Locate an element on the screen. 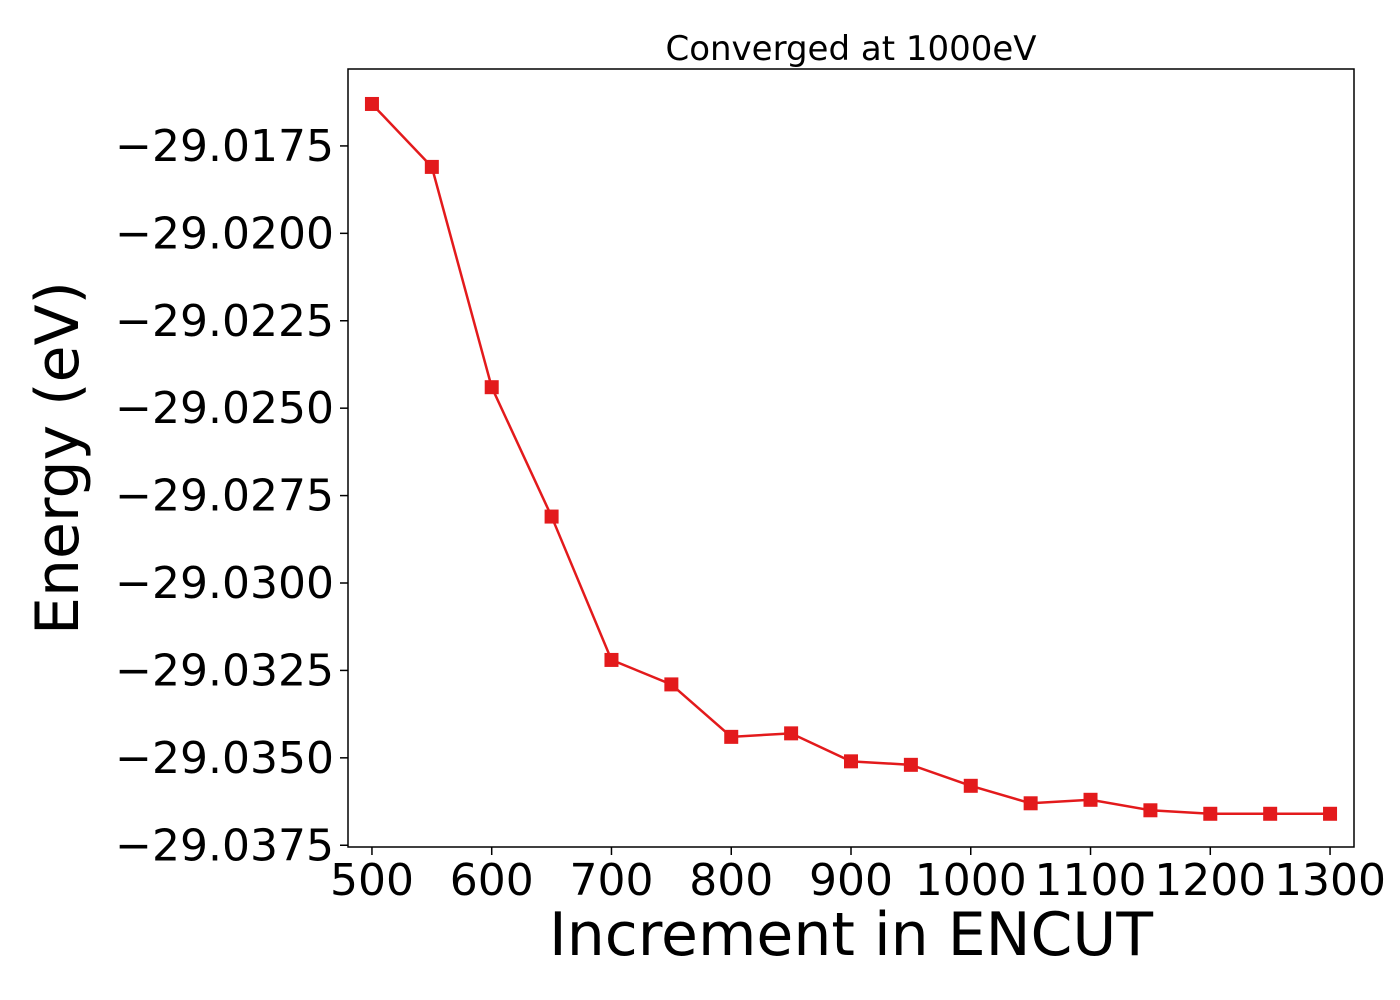  x-tick-label: 1000 is located at coordinates (971, 880).